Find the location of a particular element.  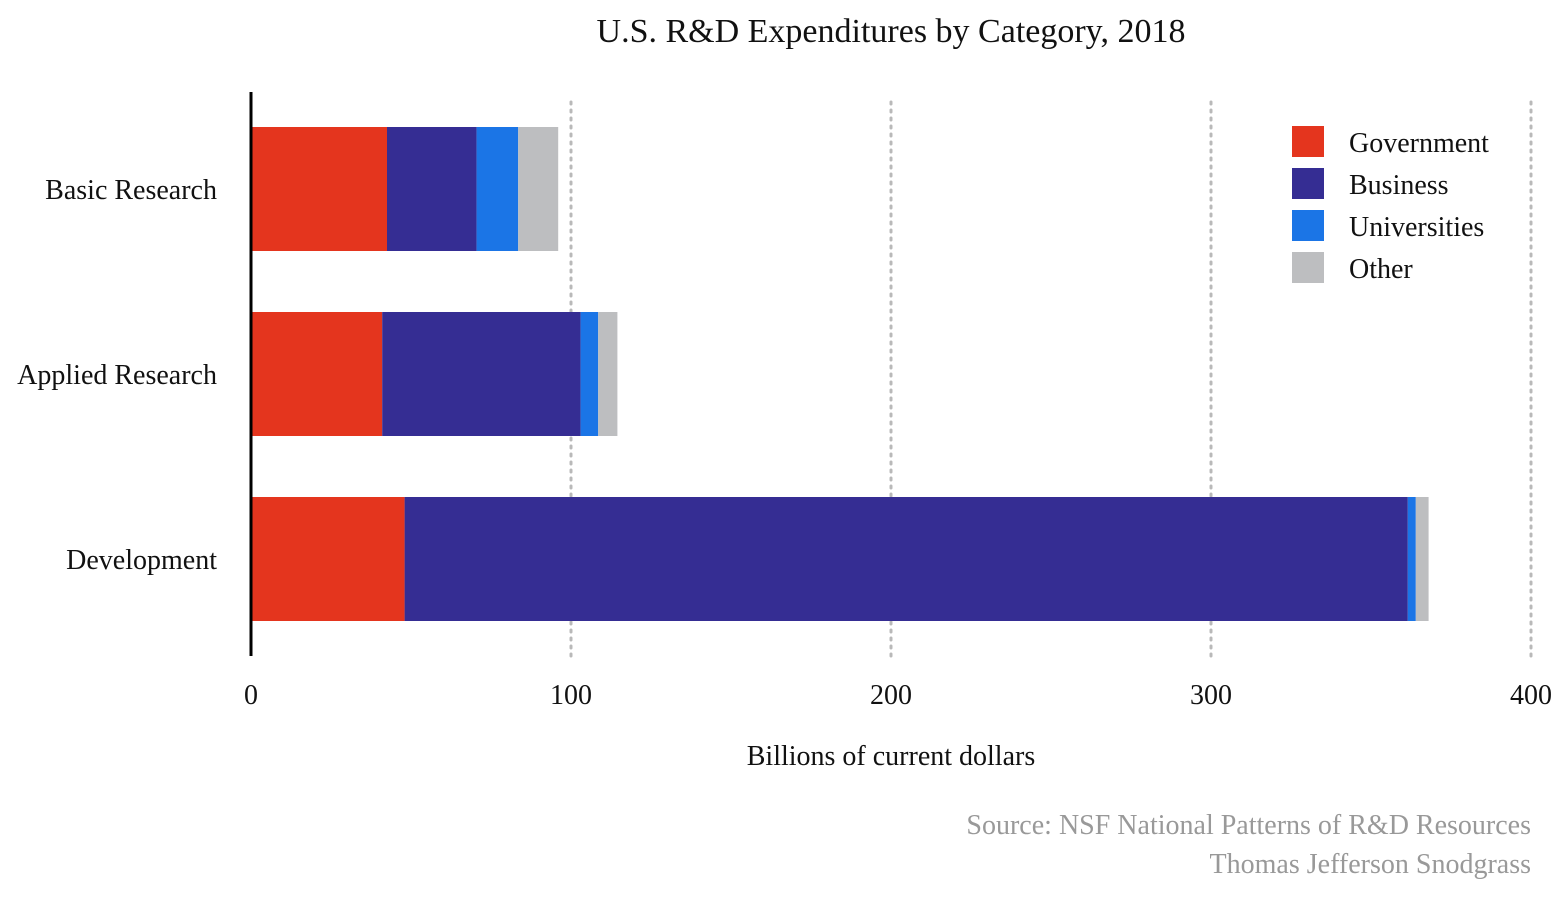

category-label: Development is located at coordinates (141, 560).